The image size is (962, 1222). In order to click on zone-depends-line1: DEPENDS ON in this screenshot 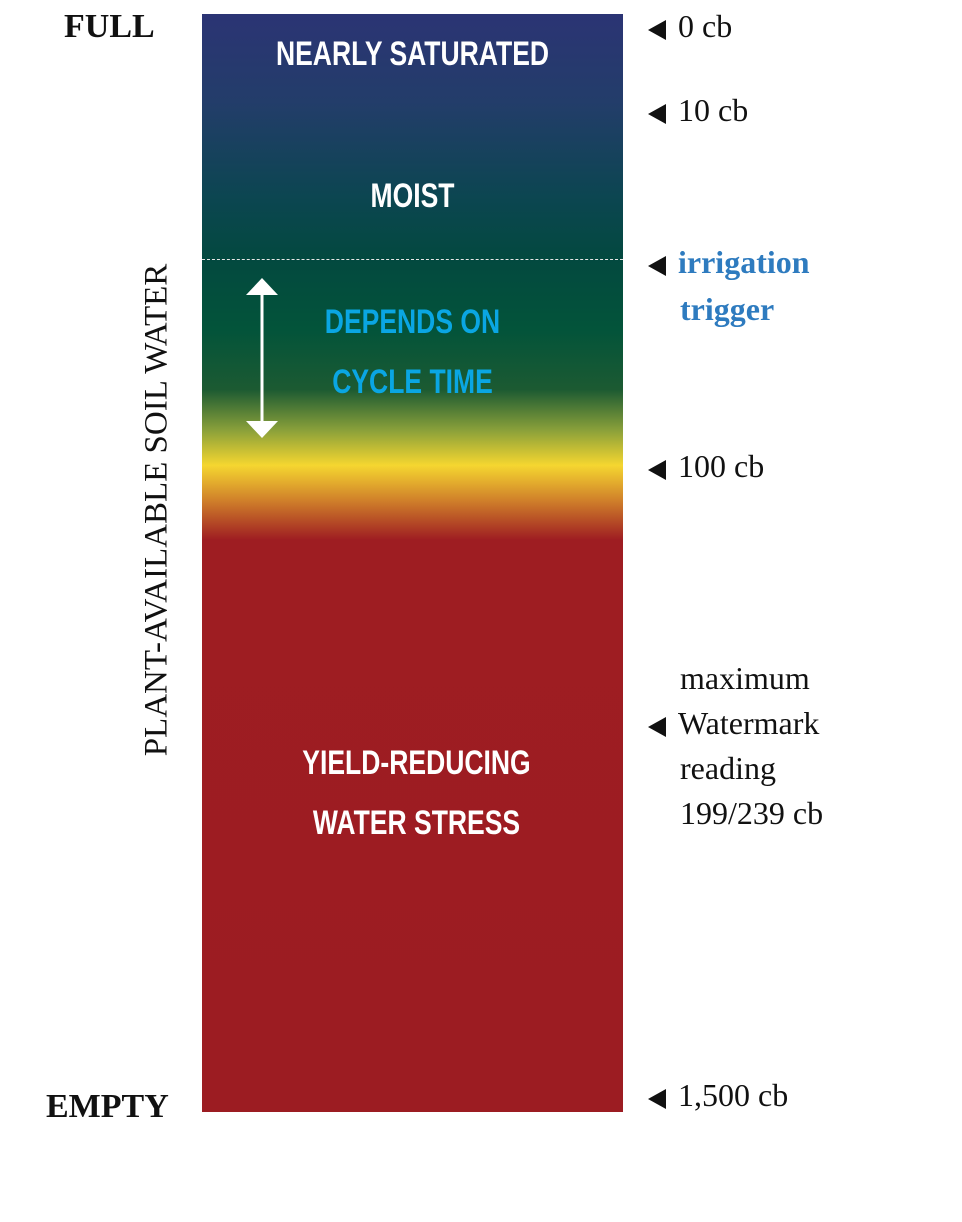, I will do `click(412, 322)`.